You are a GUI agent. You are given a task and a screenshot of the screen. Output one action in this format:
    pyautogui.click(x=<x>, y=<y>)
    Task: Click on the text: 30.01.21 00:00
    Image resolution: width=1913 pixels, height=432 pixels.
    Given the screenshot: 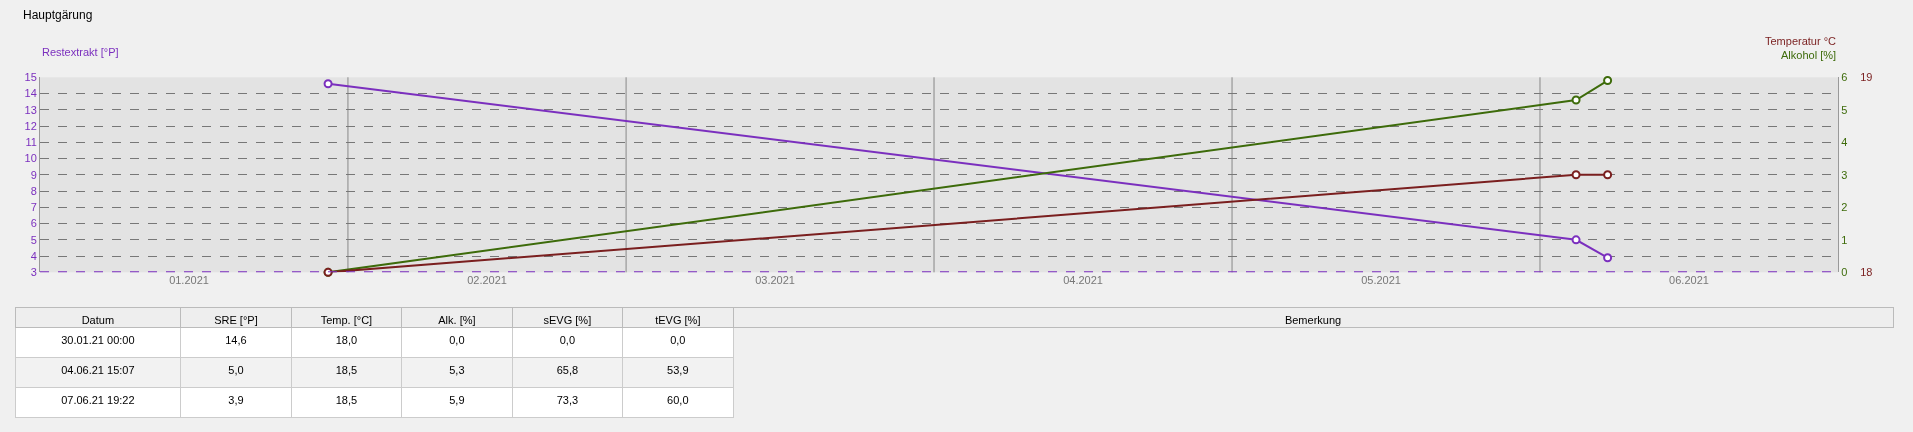 What is the action you would take?
    pyautogui.click(x=98, y=340)
    